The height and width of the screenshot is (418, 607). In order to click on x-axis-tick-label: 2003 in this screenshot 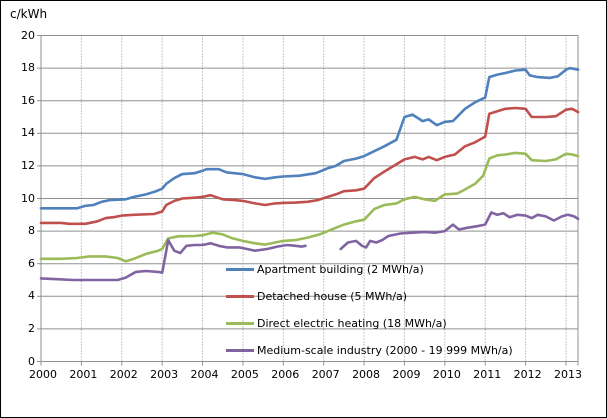, I will do `click(164, 374)`.